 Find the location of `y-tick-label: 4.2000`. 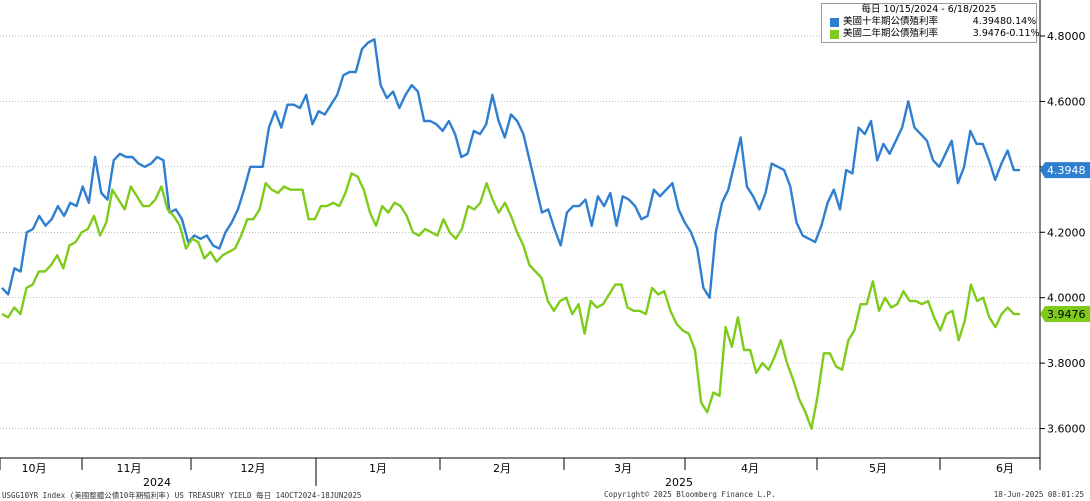

y-tick-label: 4.2000 is located at coordinates (1066, 232).